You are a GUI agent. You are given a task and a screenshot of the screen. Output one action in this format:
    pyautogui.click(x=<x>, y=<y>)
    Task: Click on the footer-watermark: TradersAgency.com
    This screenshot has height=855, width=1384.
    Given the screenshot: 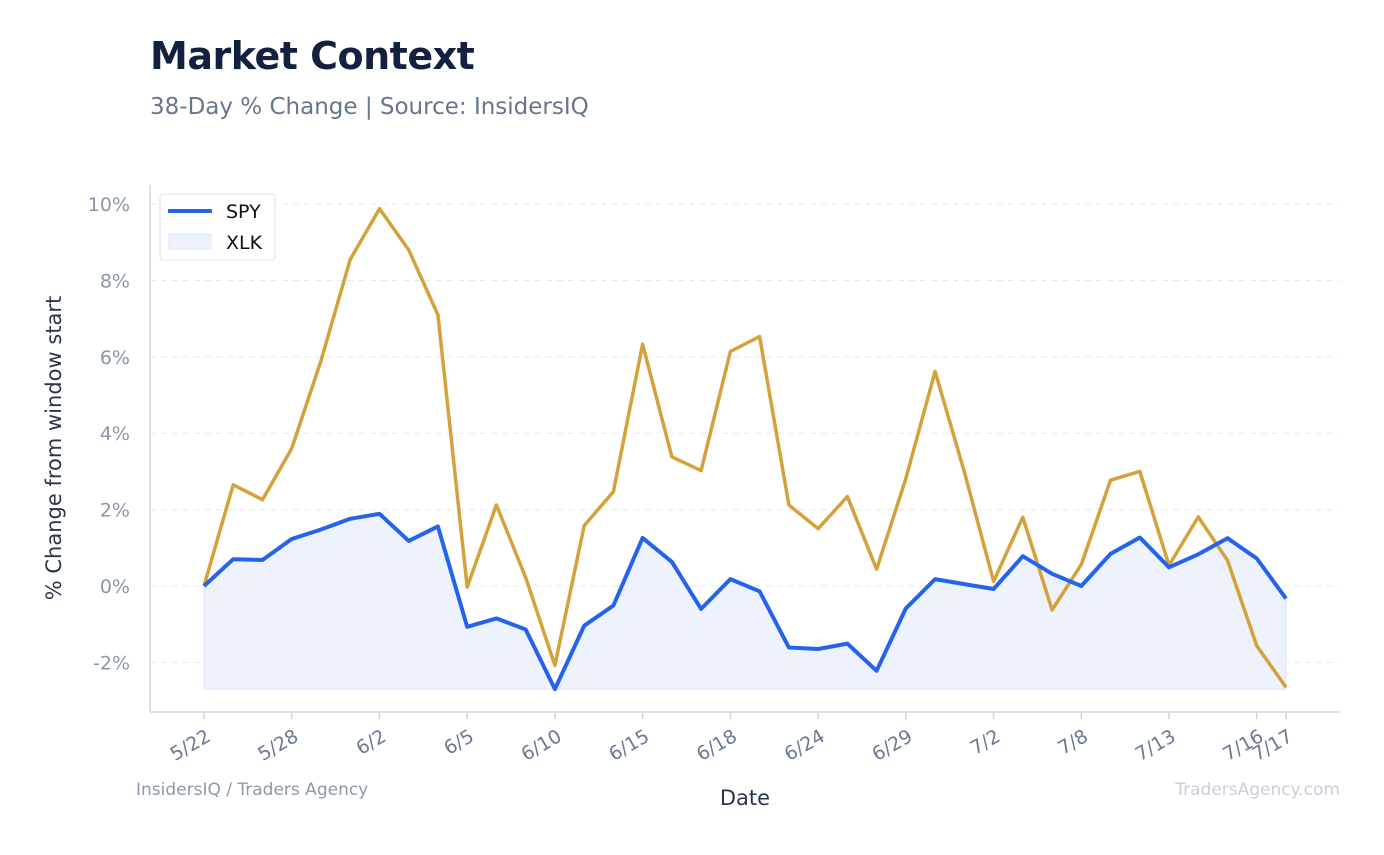 What is the action you would take?
    pyautogui.click(x=1257, y=790)
    